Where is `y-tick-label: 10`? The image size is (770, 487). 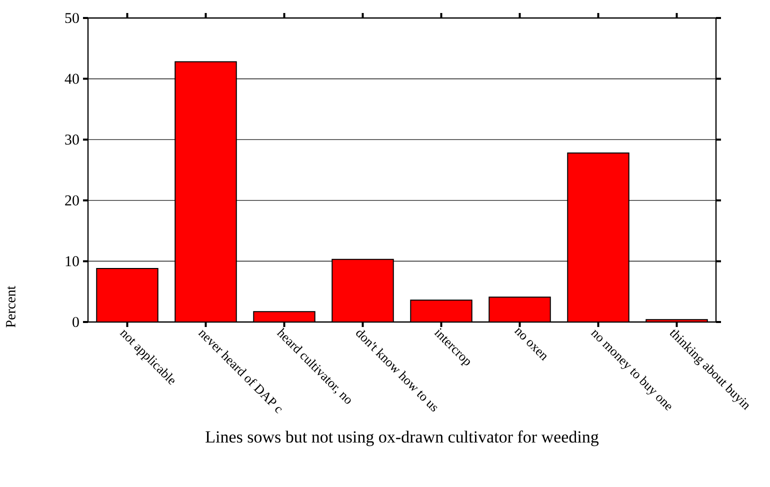 y-tick-label: 10 is located at coordinates (72, 261).